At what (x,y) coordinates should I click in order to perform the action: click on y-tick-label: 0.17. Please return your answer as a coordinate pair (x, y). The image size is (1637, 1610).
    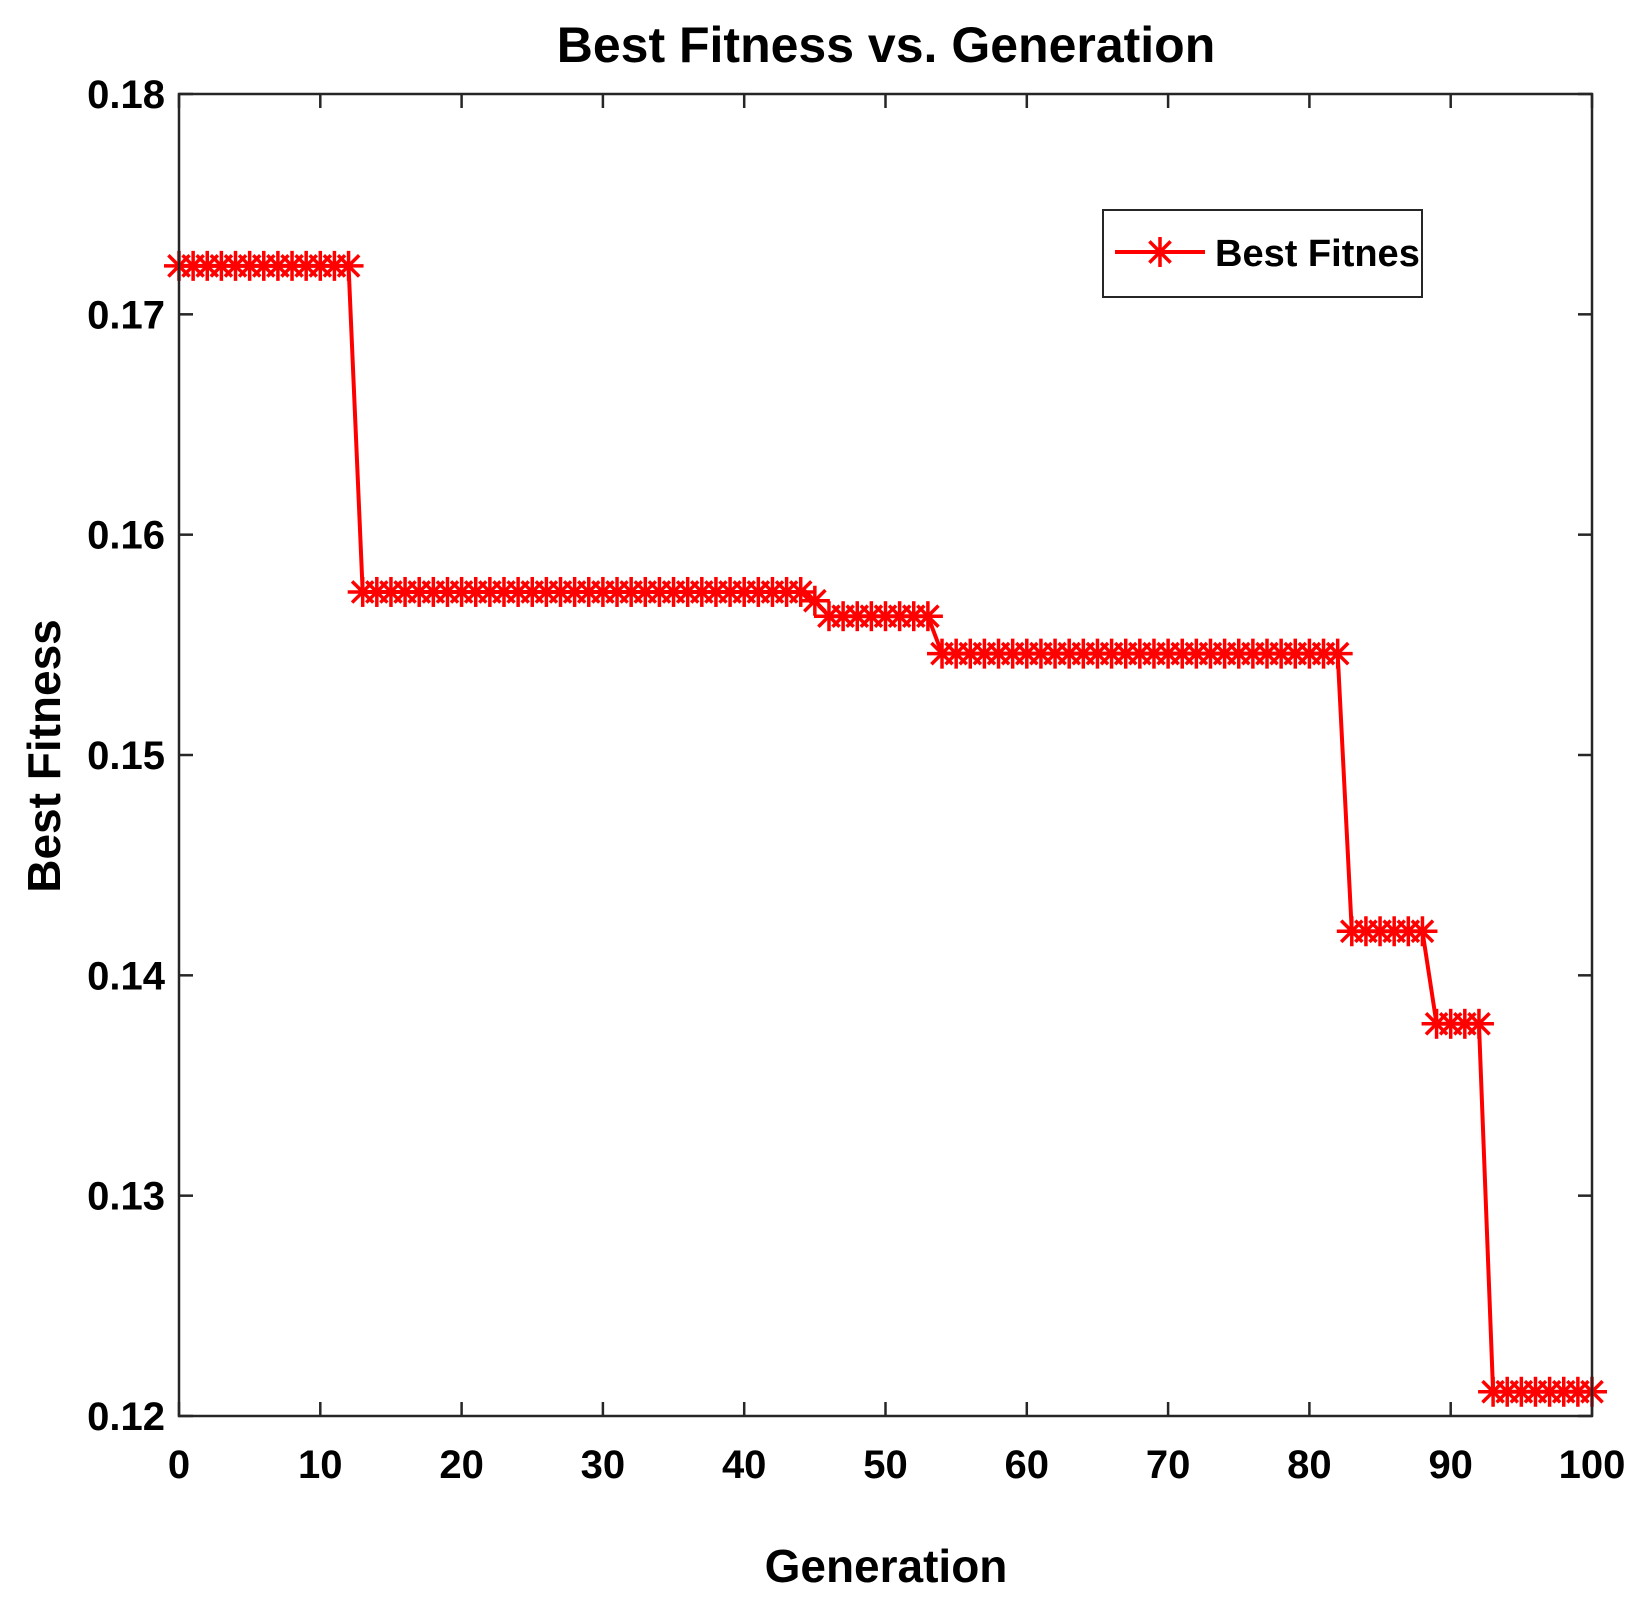
    Looking at the image, I should click on (126, 315).